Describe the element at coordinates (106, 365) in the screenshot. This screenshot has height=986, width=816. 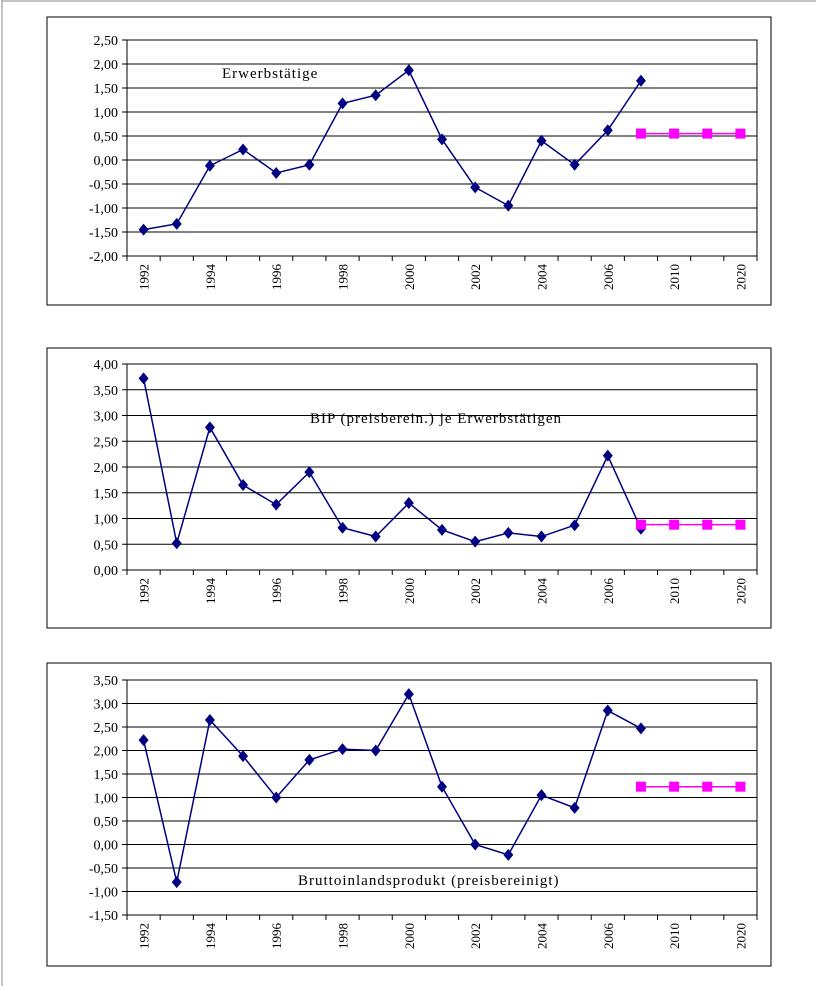
I see `y-tick-label: 4,00` at that location.